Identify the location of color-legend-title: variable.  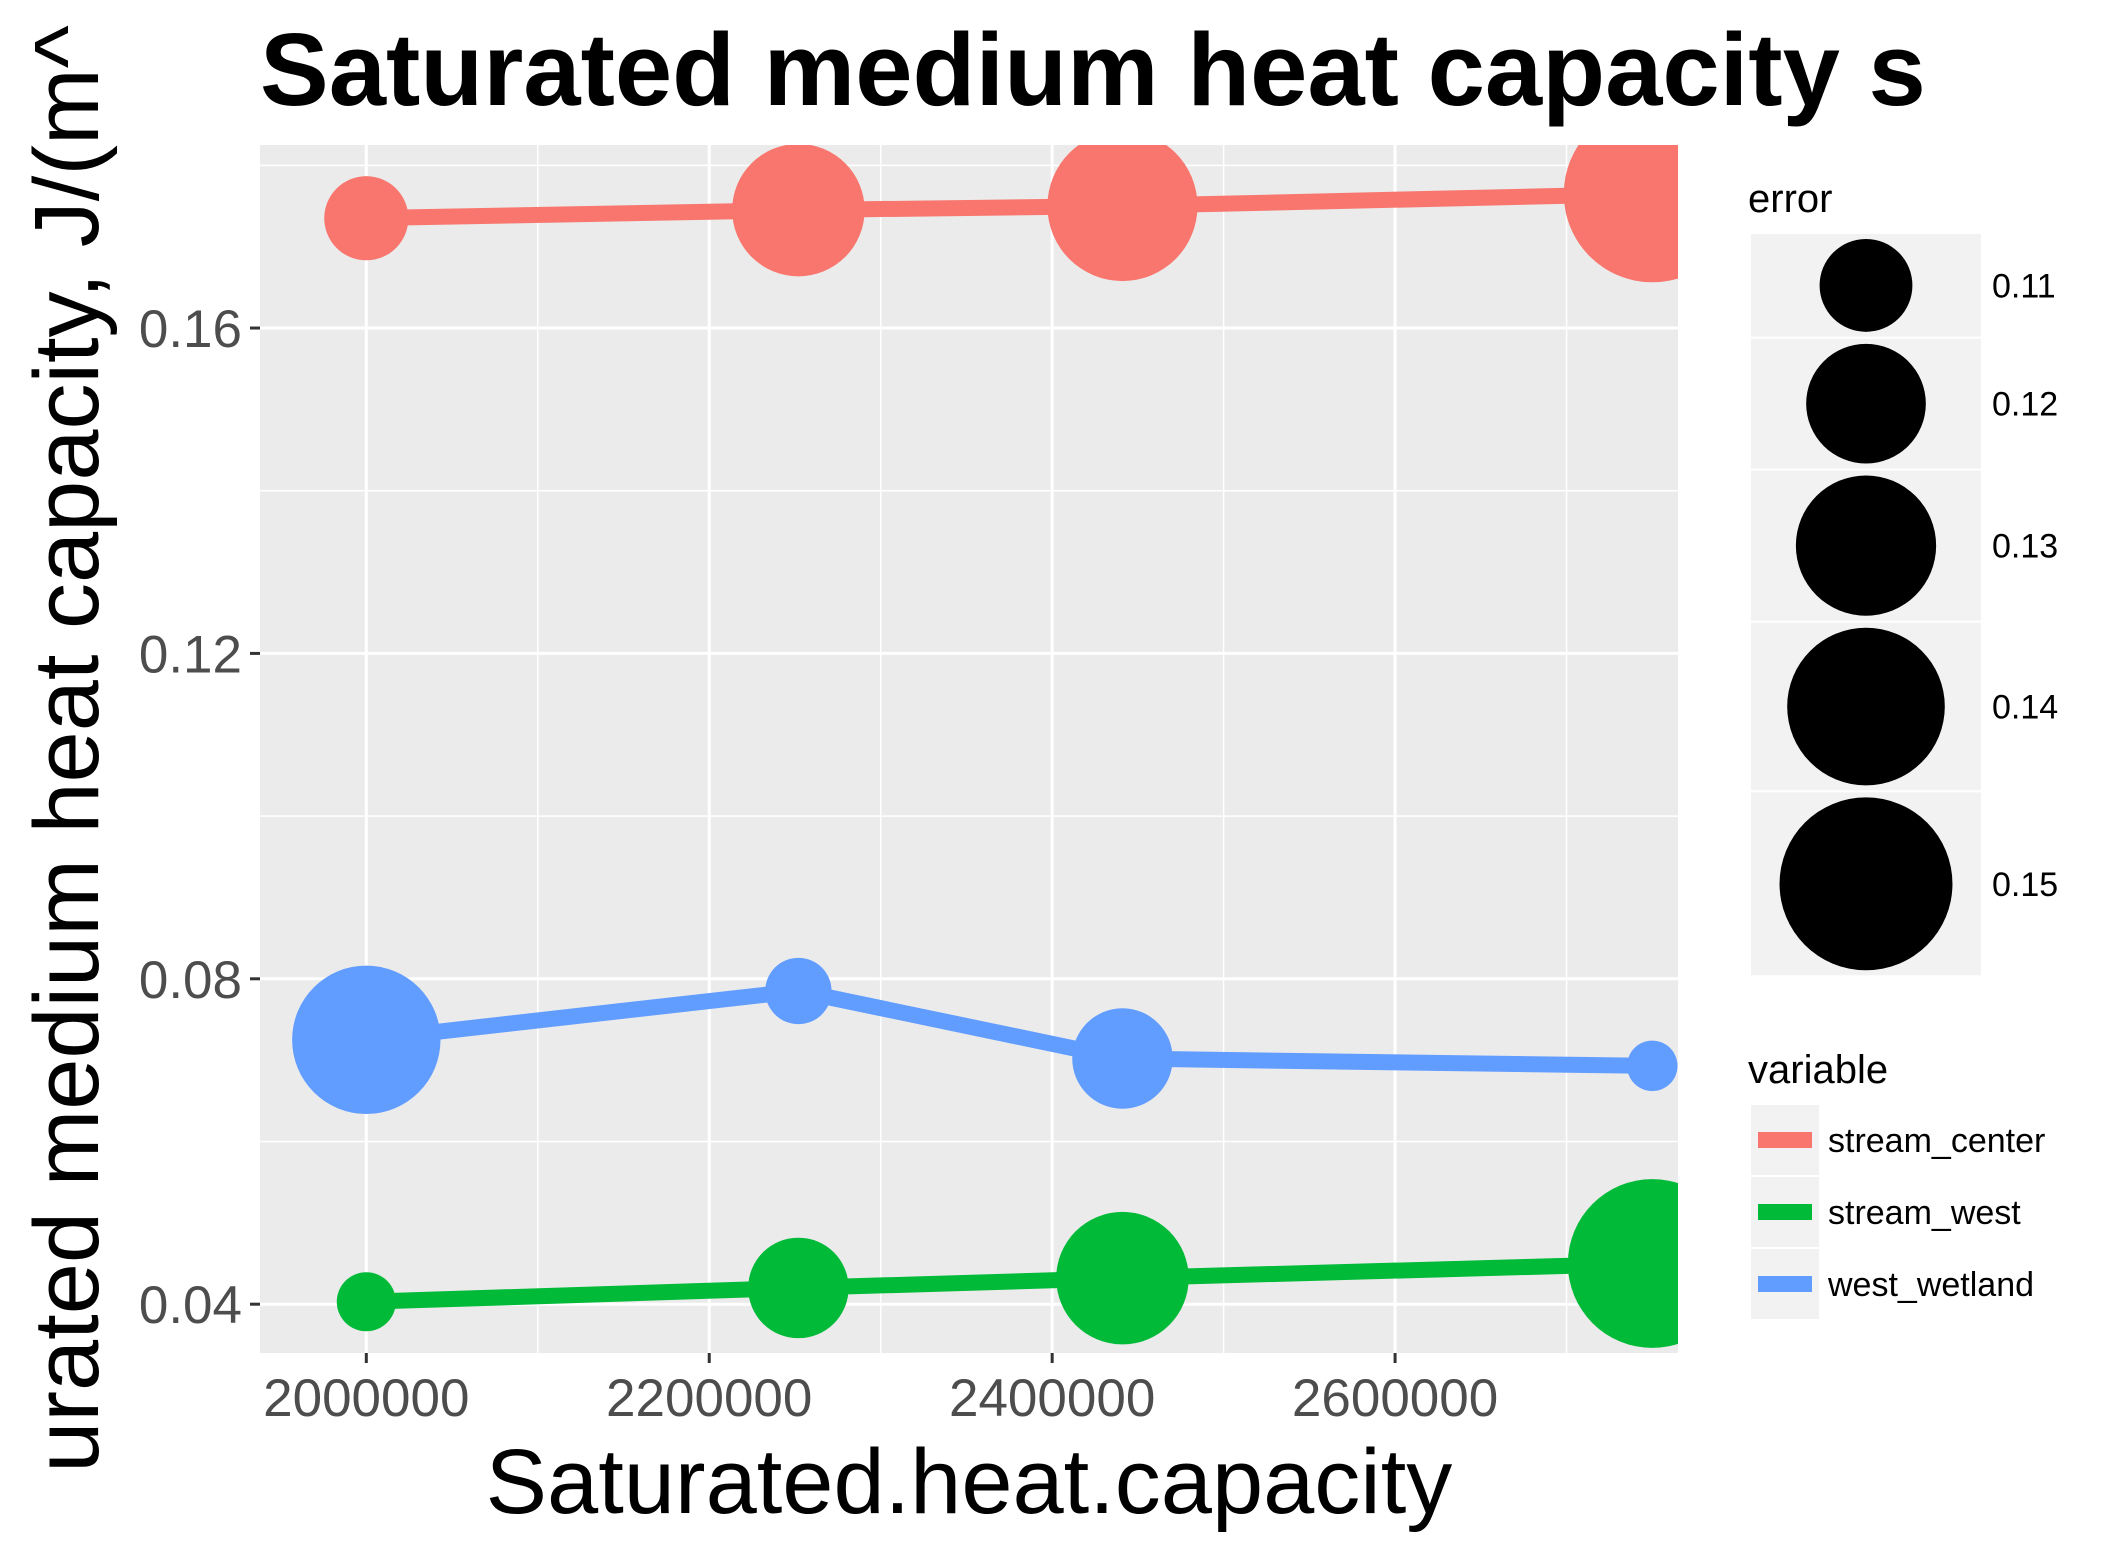
(1818, 1070).